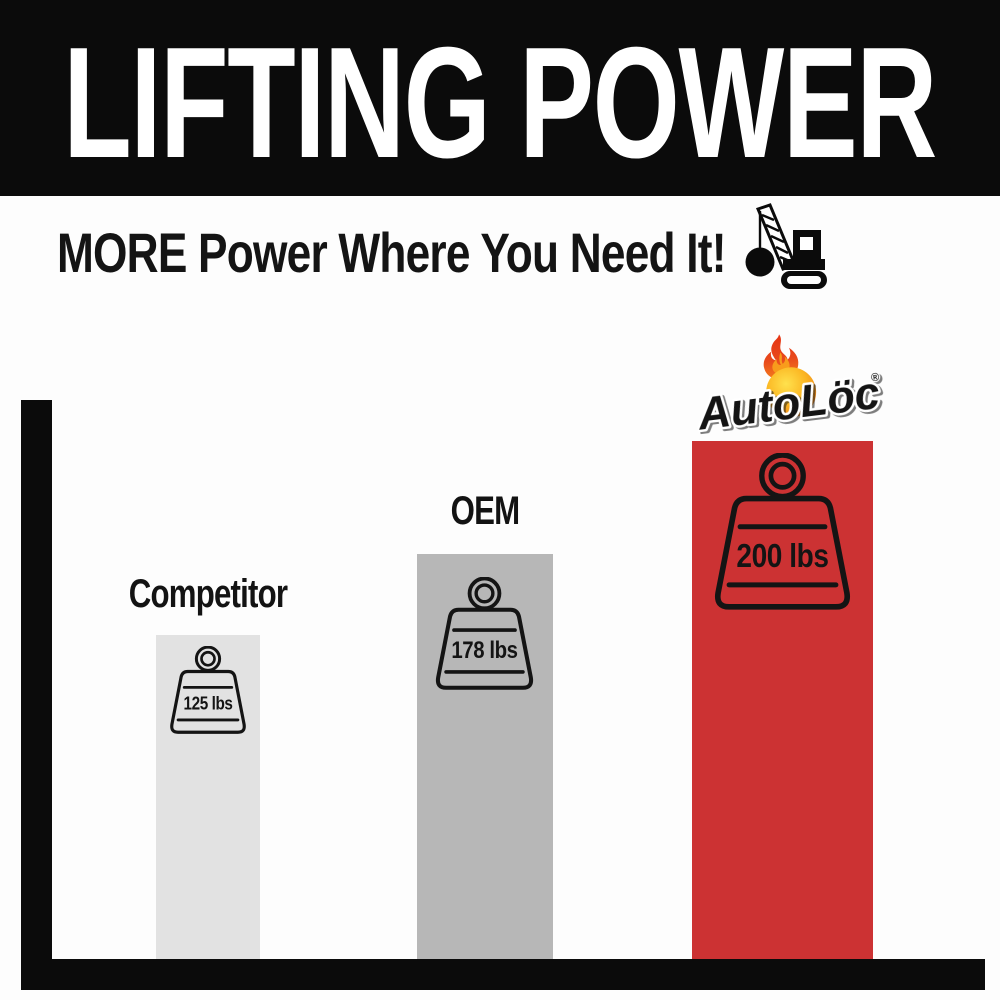 The image size is (1000, 1000). Describe the element at coordinates (36, 695) in the screenshot. I see `chart-y-axis` at that location.